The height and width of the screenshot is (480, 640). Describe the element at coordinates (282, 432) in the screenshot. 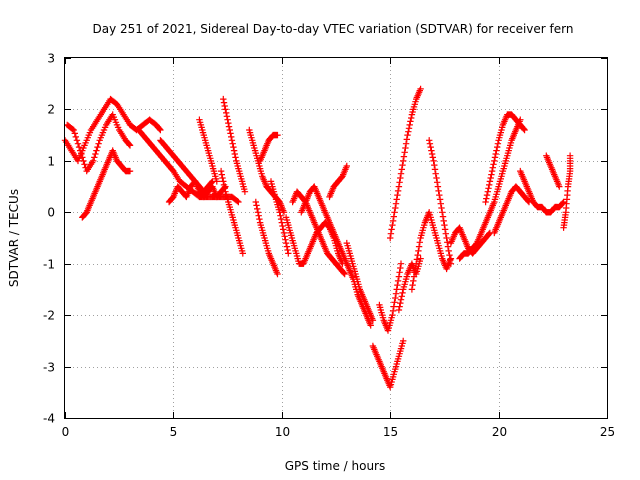

I see `x-tick-label: 10` at that location.